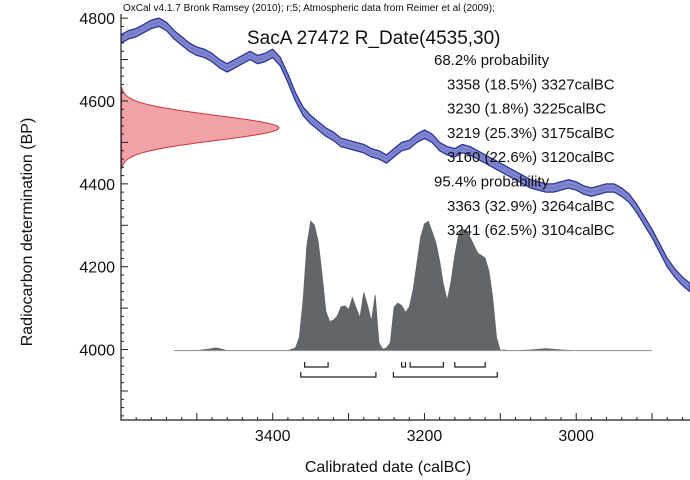 Image resolution: width=690 pixels, height=480 pixels. What do you see at coordinates (97, 268) in the screenshot?
I see `y-tick-label: 4200` at bounding box center [97, 268].